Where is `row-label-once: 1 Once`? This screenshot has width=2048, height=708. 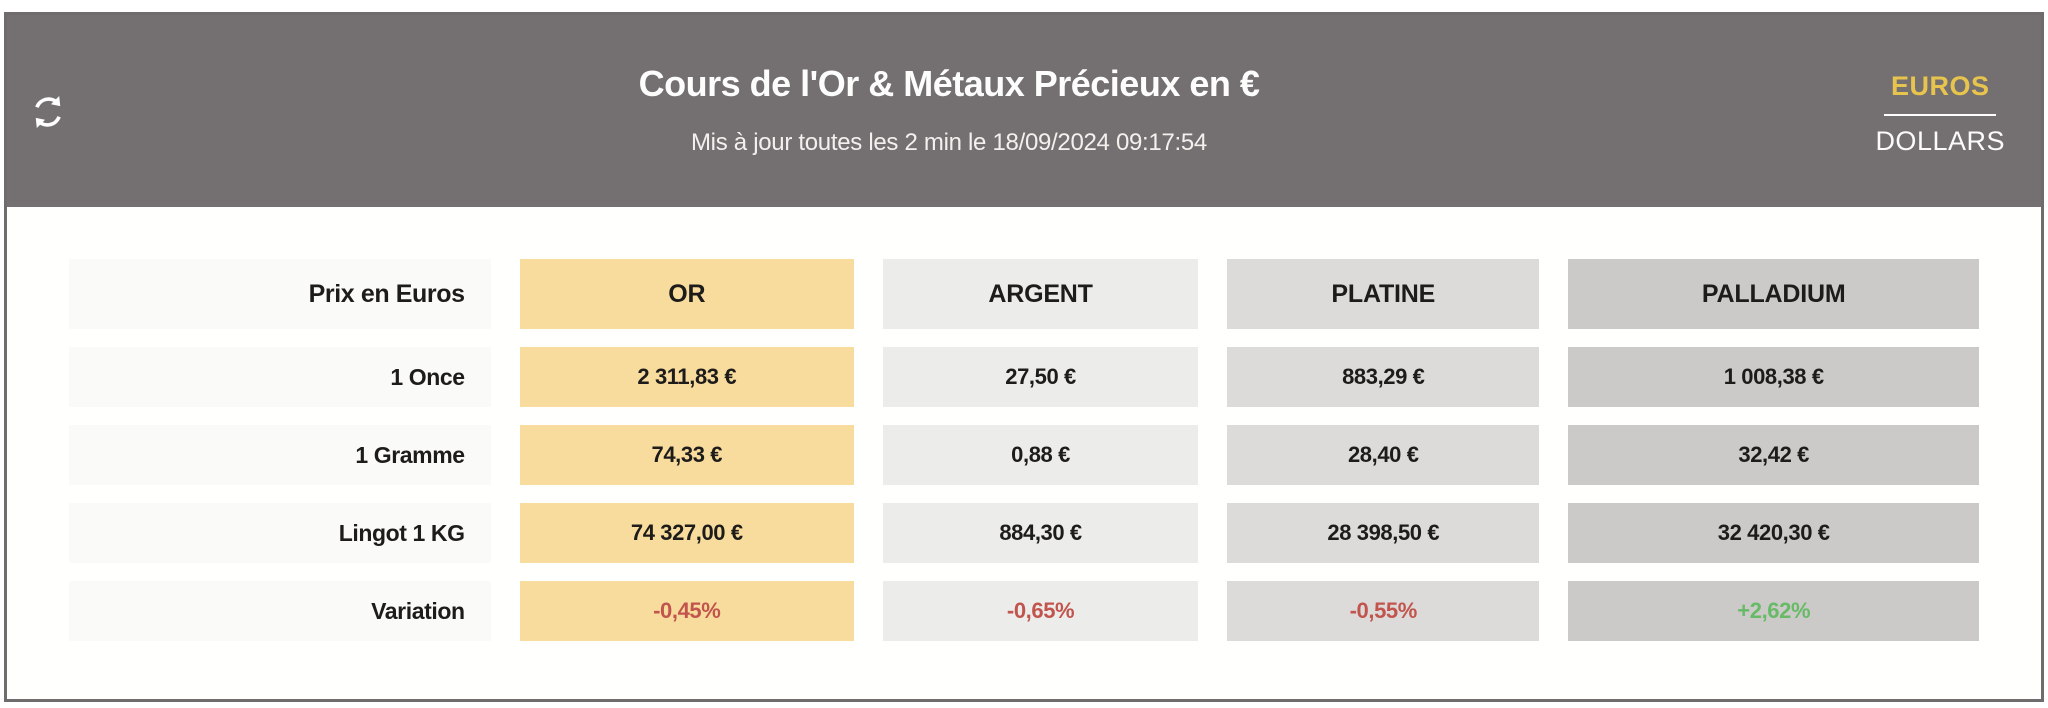
row-label-once: 1 Once is located at coordinates (280, 377).